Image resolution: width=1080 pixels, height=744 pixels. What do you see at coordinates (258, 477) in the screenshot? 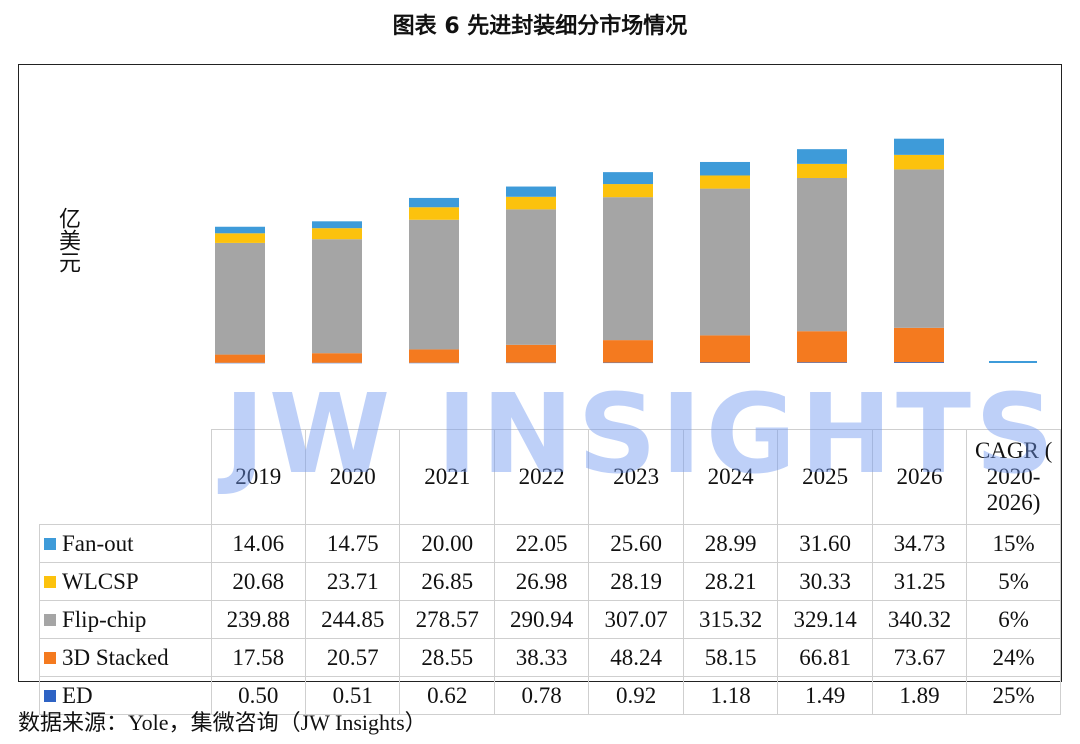
I see `year-label-2019: 2019` at bounding box center [258, 477].